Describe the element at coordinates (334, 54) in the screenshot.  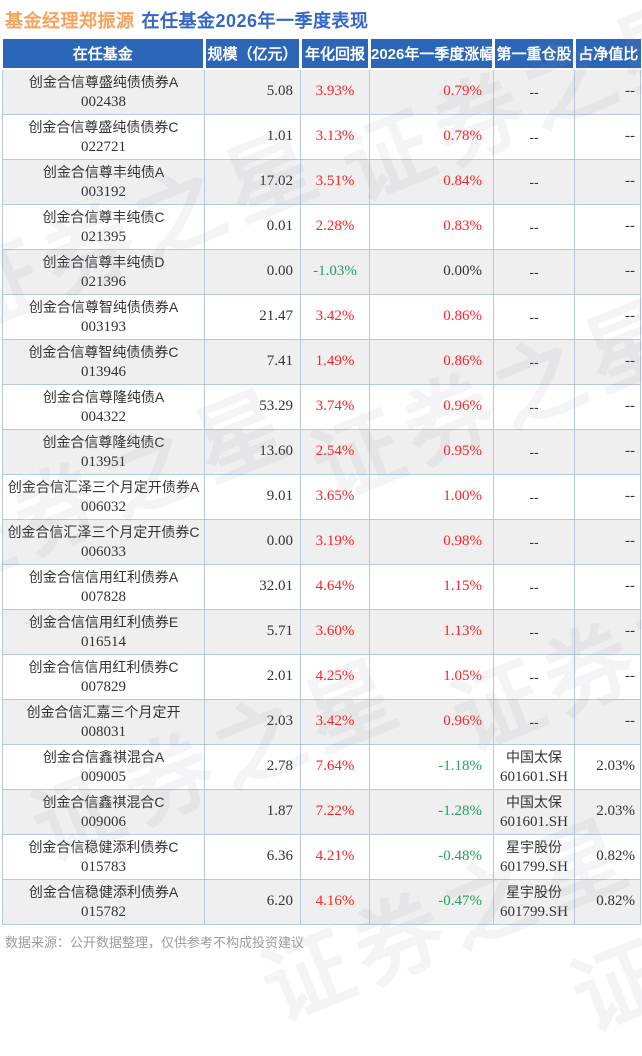
I see `col-header-annual: 年化回报` at that location.